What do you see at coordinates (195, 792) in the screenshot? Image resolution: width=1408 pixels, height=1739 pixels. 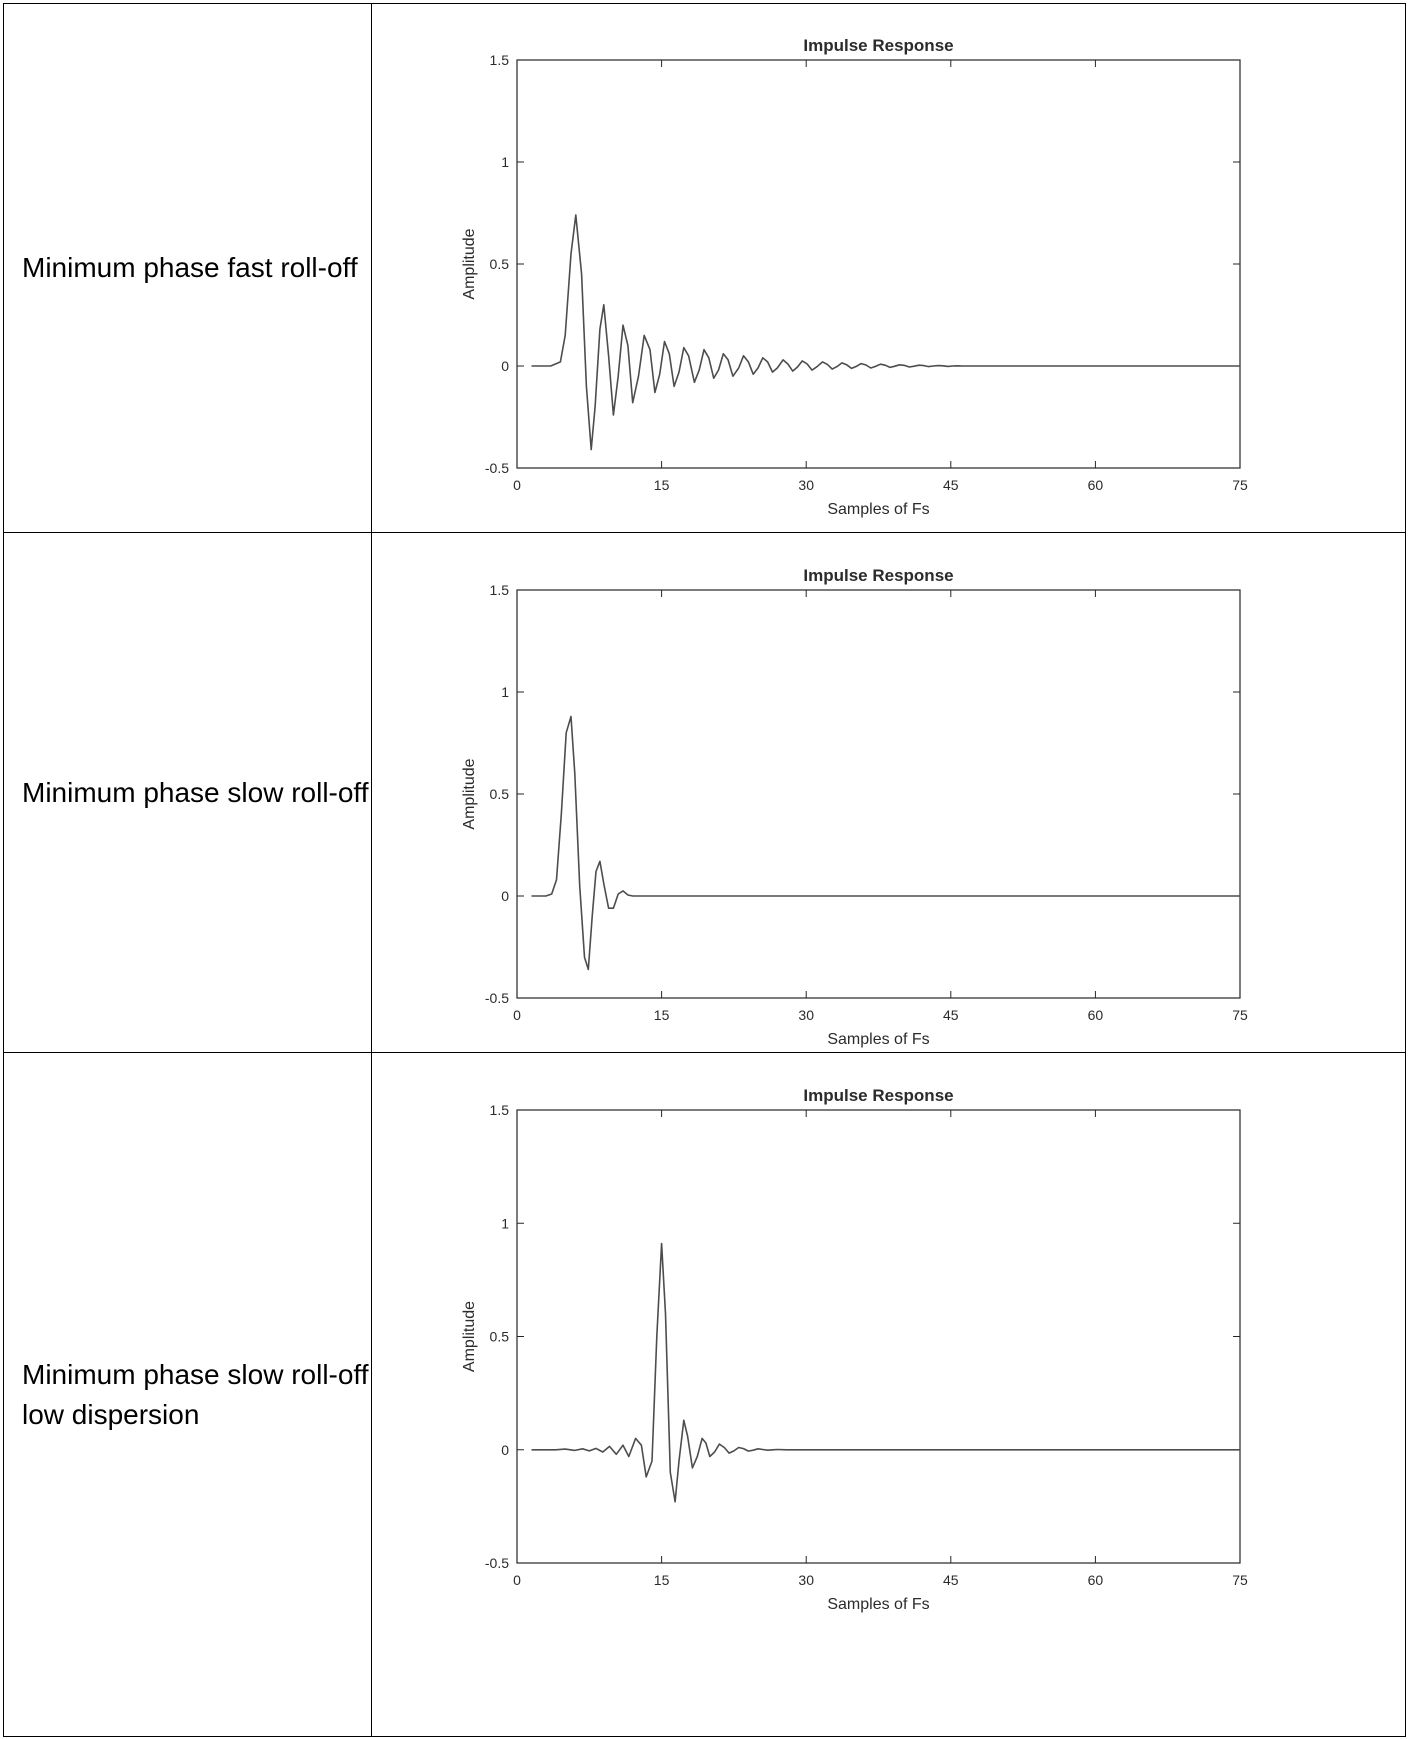 I see `filter-label: Minimum phase slow roll-off` at bounding box center [195, 792].